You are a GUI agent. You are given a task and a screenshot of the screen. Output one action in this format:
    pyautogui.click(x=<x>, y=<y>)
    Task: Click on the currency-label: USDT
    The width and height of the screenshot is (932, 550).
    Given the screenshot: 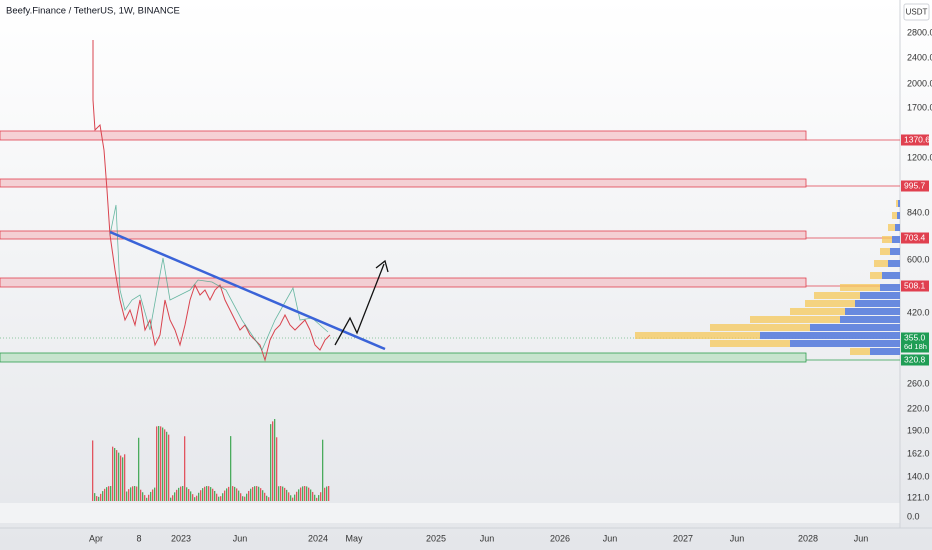 What is the action you would take?
    pyautogui.click(x=917, y=12)
    